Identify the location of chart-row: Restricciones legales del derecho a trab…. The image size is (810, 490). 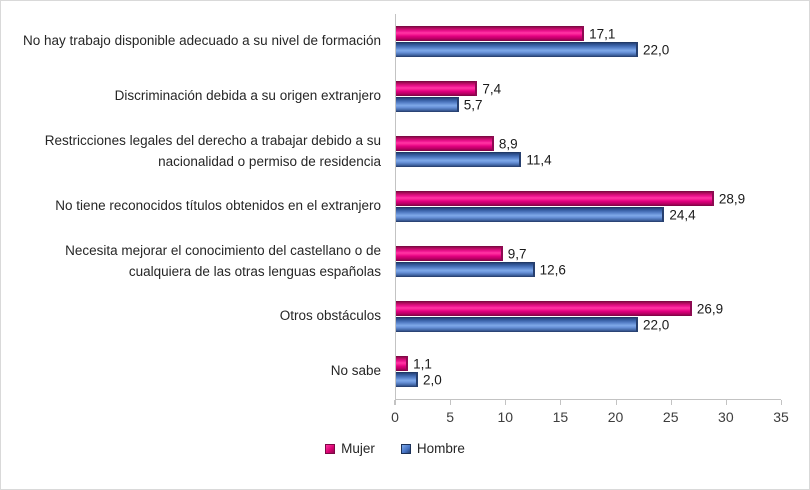
(395, 151).